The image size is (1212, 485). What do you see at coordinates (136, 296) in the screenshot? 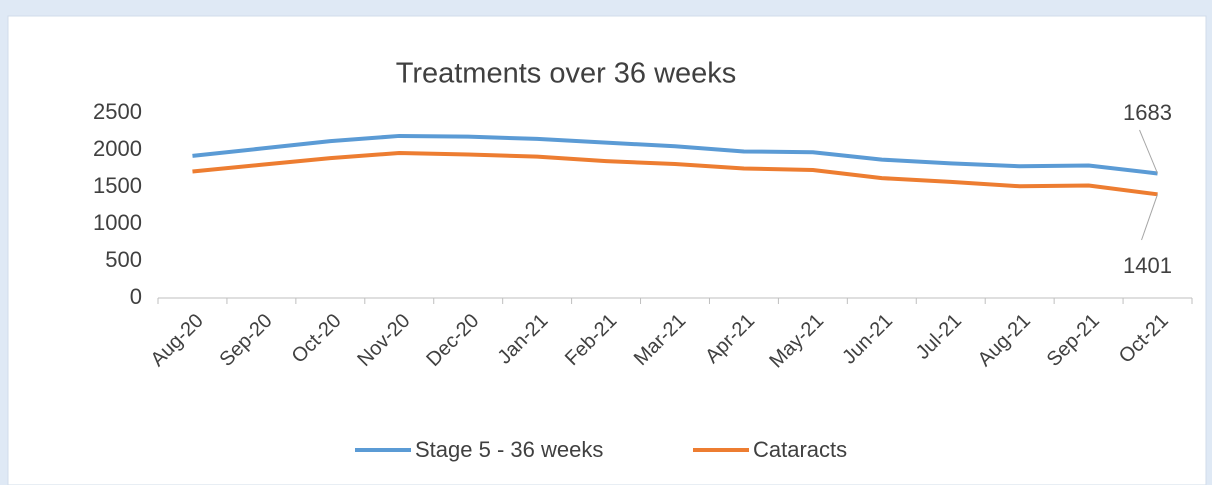
I see `y-tick-label: 0` at bounding box center [136, 296].